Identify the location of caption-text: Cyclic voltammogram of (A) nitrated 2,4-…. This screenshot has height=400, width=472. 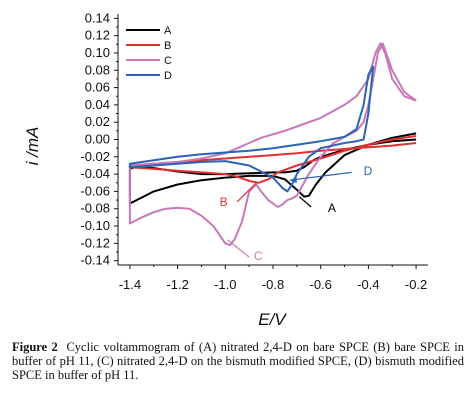
(238, 361).